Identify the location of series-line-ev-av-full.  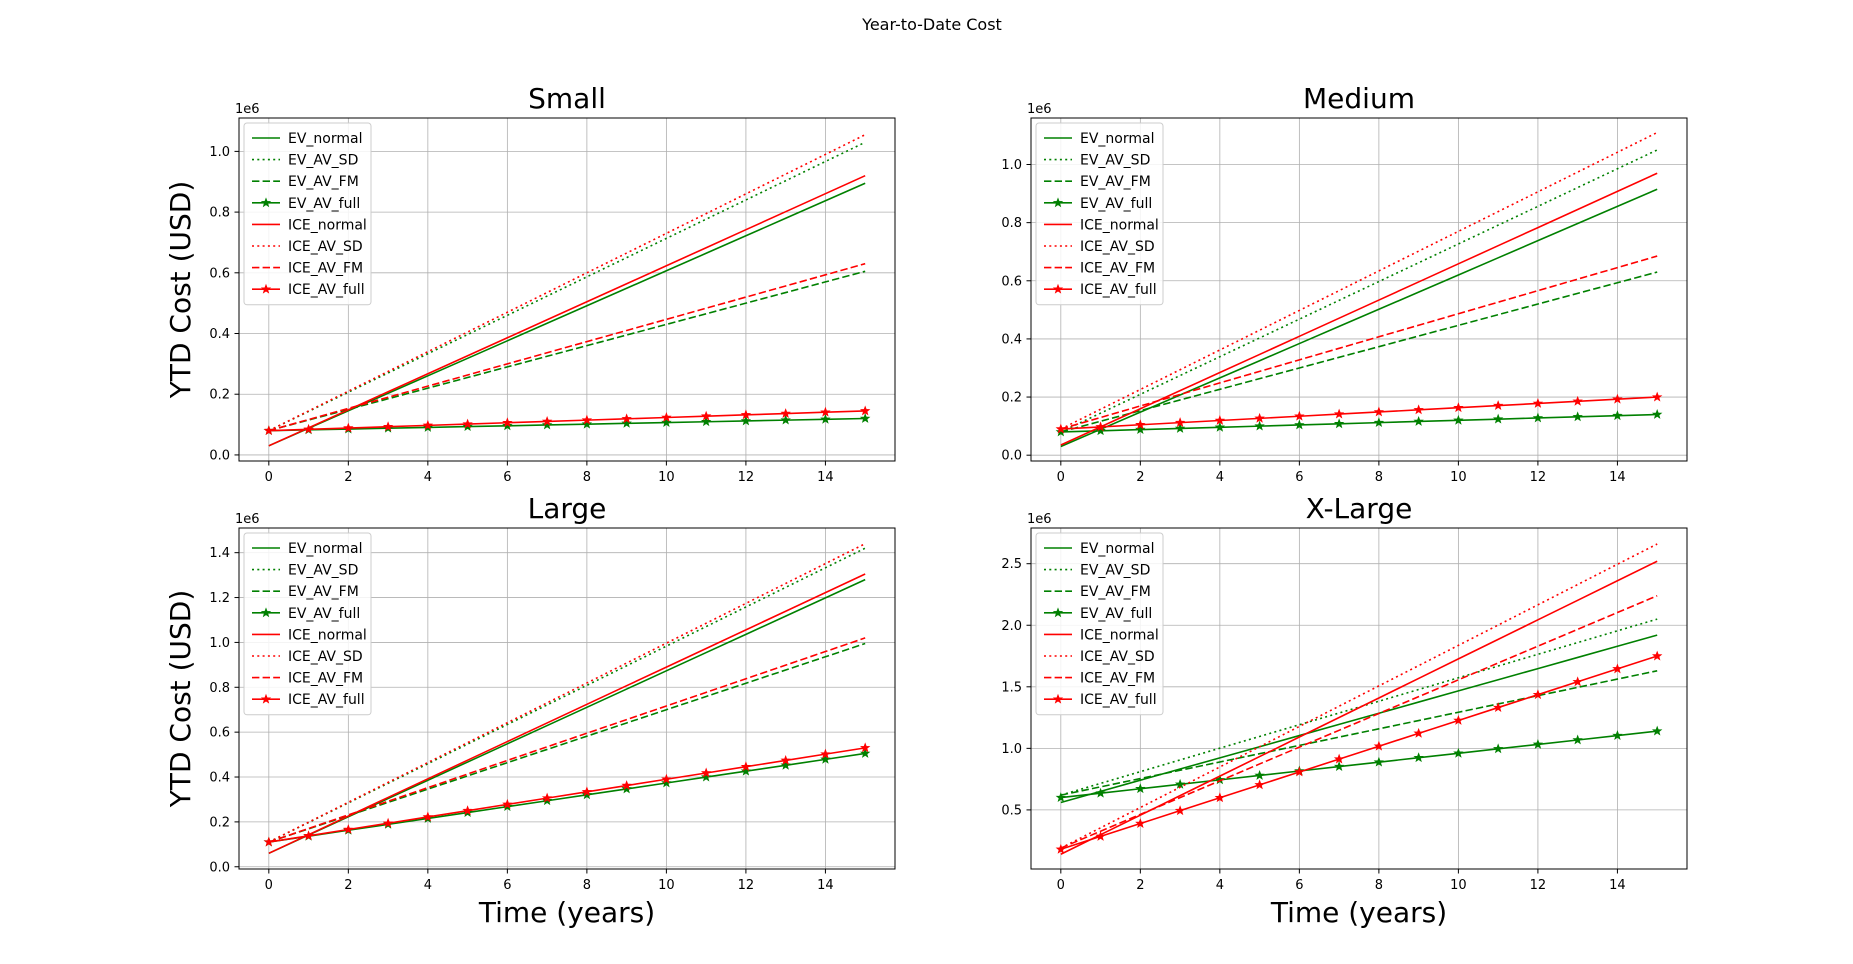
(567, 424).